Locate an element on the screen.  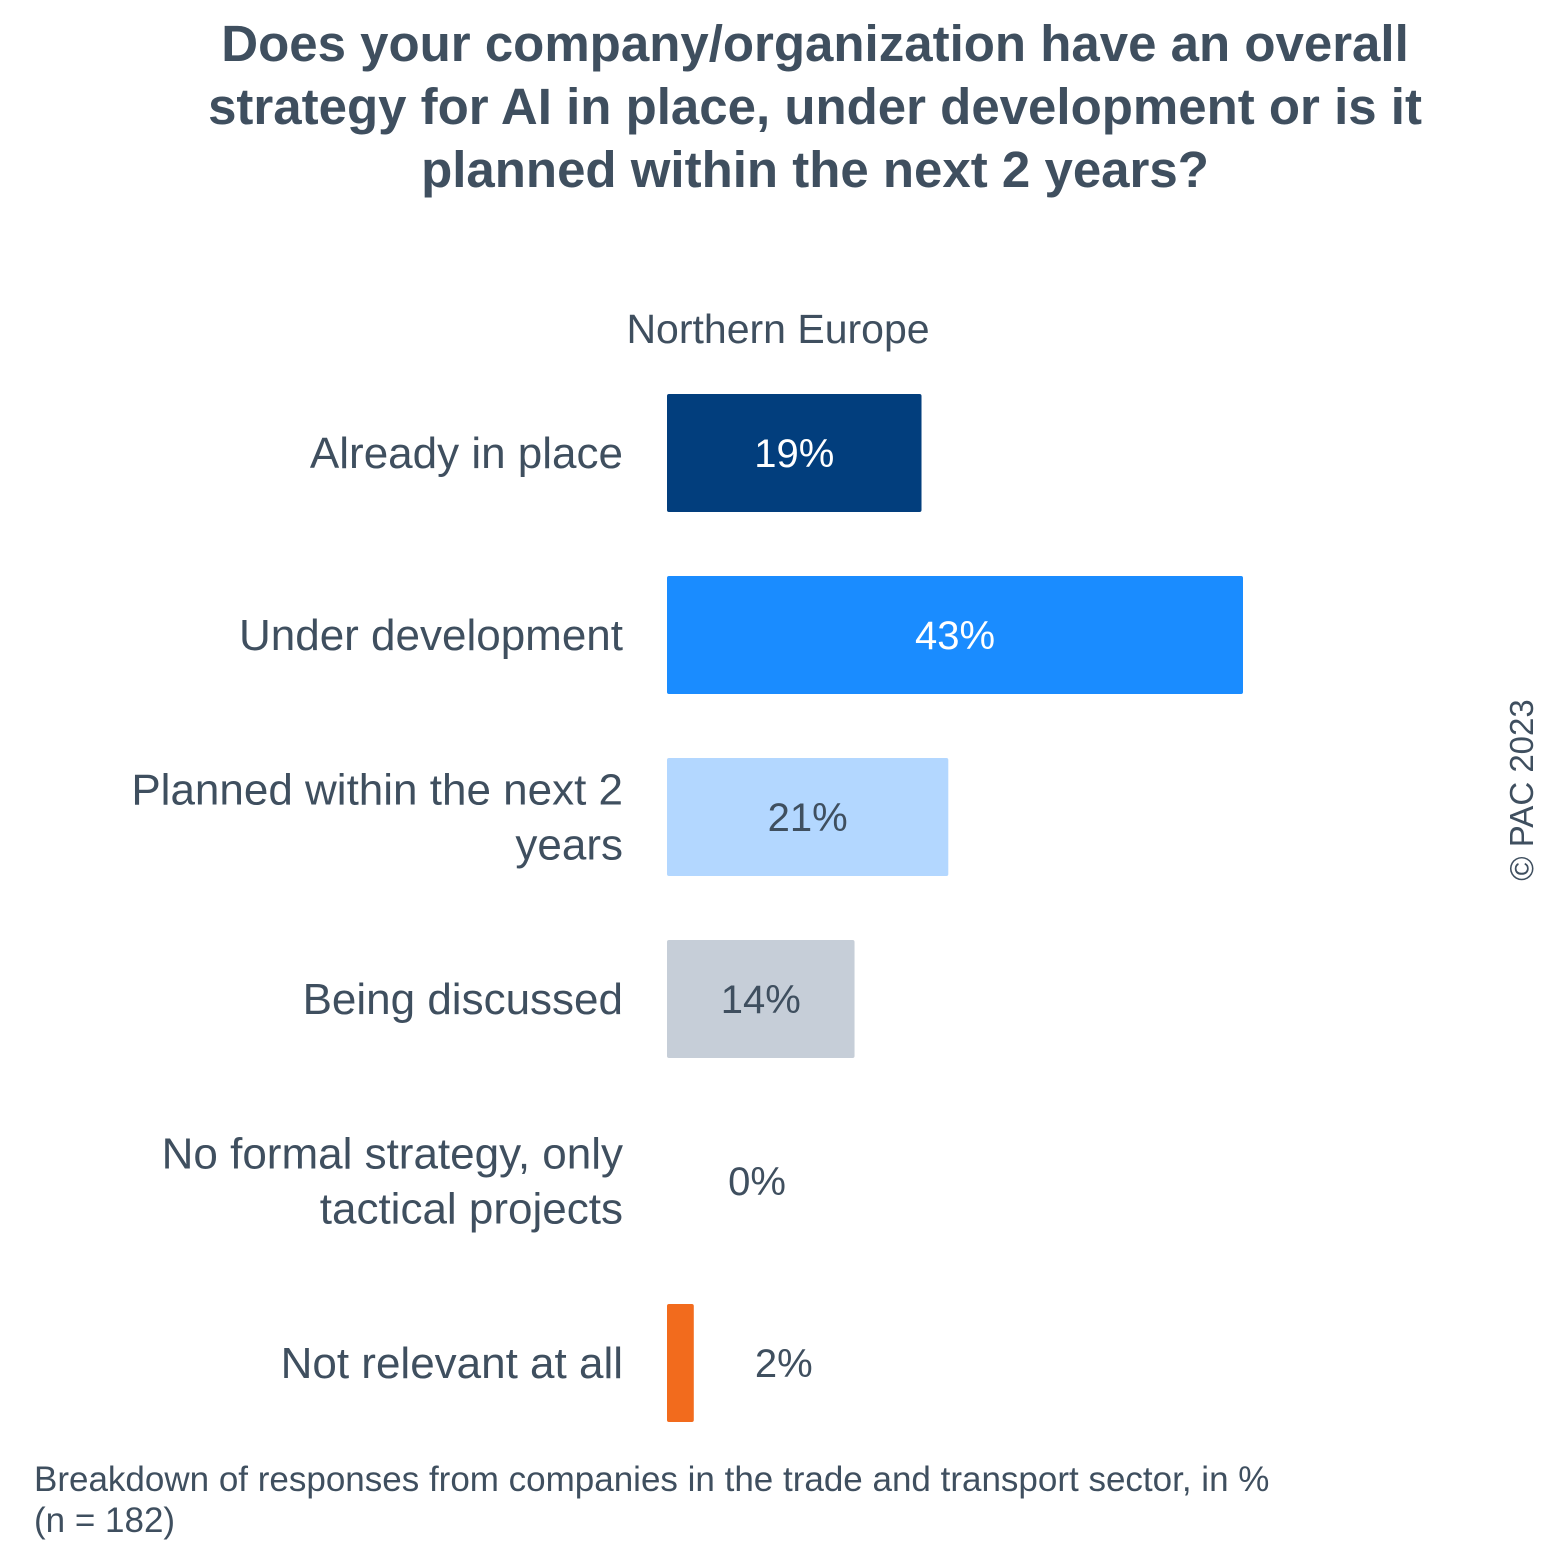
value-label-0: 19% is located at coordinates (794, 454).